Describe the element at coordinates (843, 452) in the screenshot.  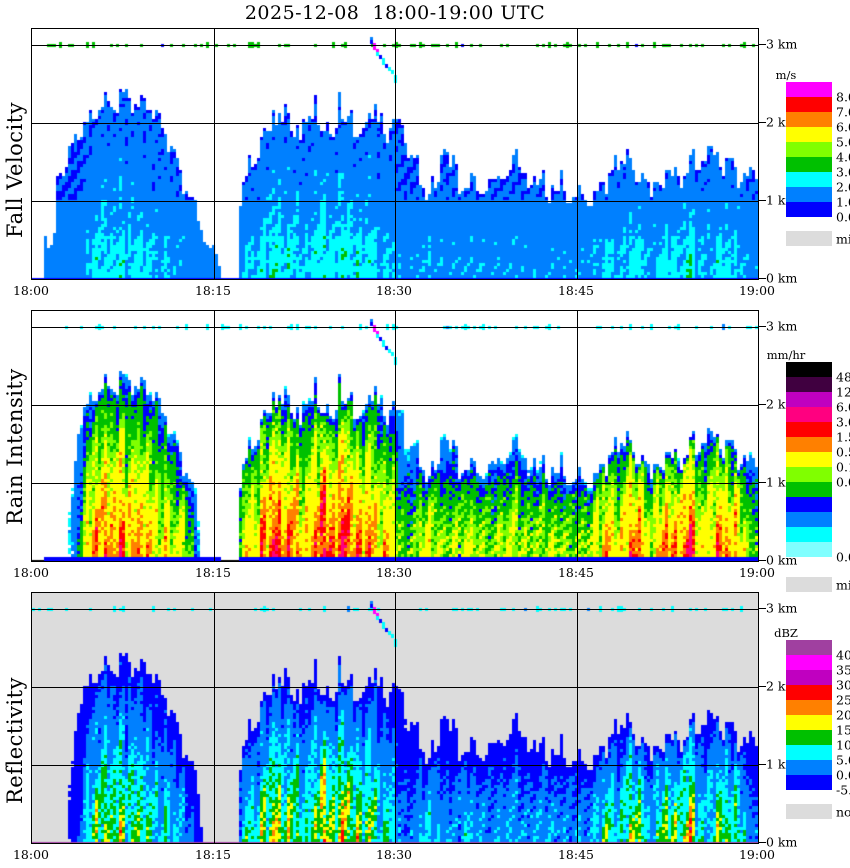
I see `colorbar-tick-label: 0.5` at that location.